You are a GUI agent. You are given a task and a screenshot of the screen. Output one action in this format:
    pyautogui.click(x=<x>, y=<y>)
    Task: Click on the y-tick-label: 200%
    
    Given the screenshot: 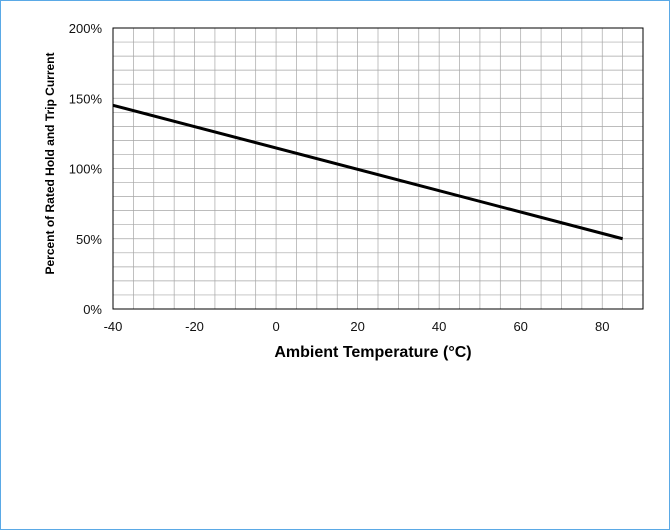 What is the action you would take?
    pyautogui.click(x=86, y=28)
    